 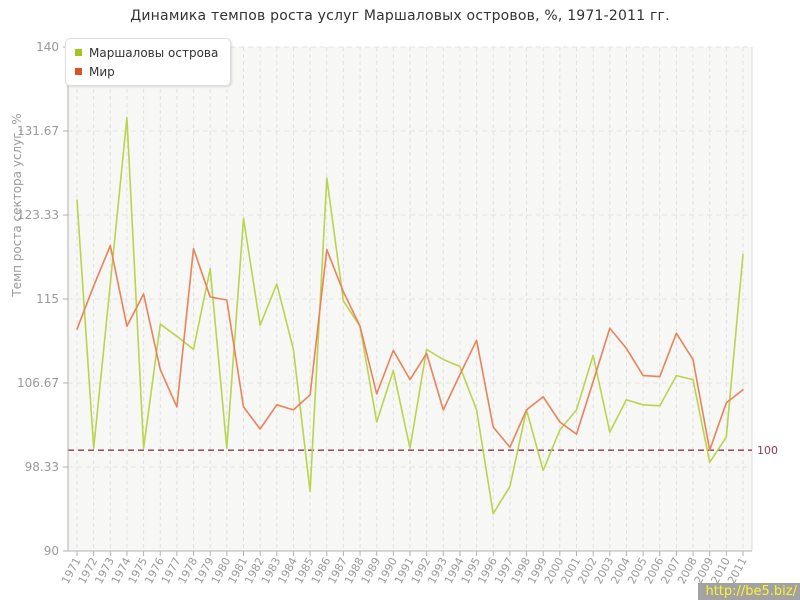 I want to click on y-axis-label: 131.67, so click(x=38, y=131).